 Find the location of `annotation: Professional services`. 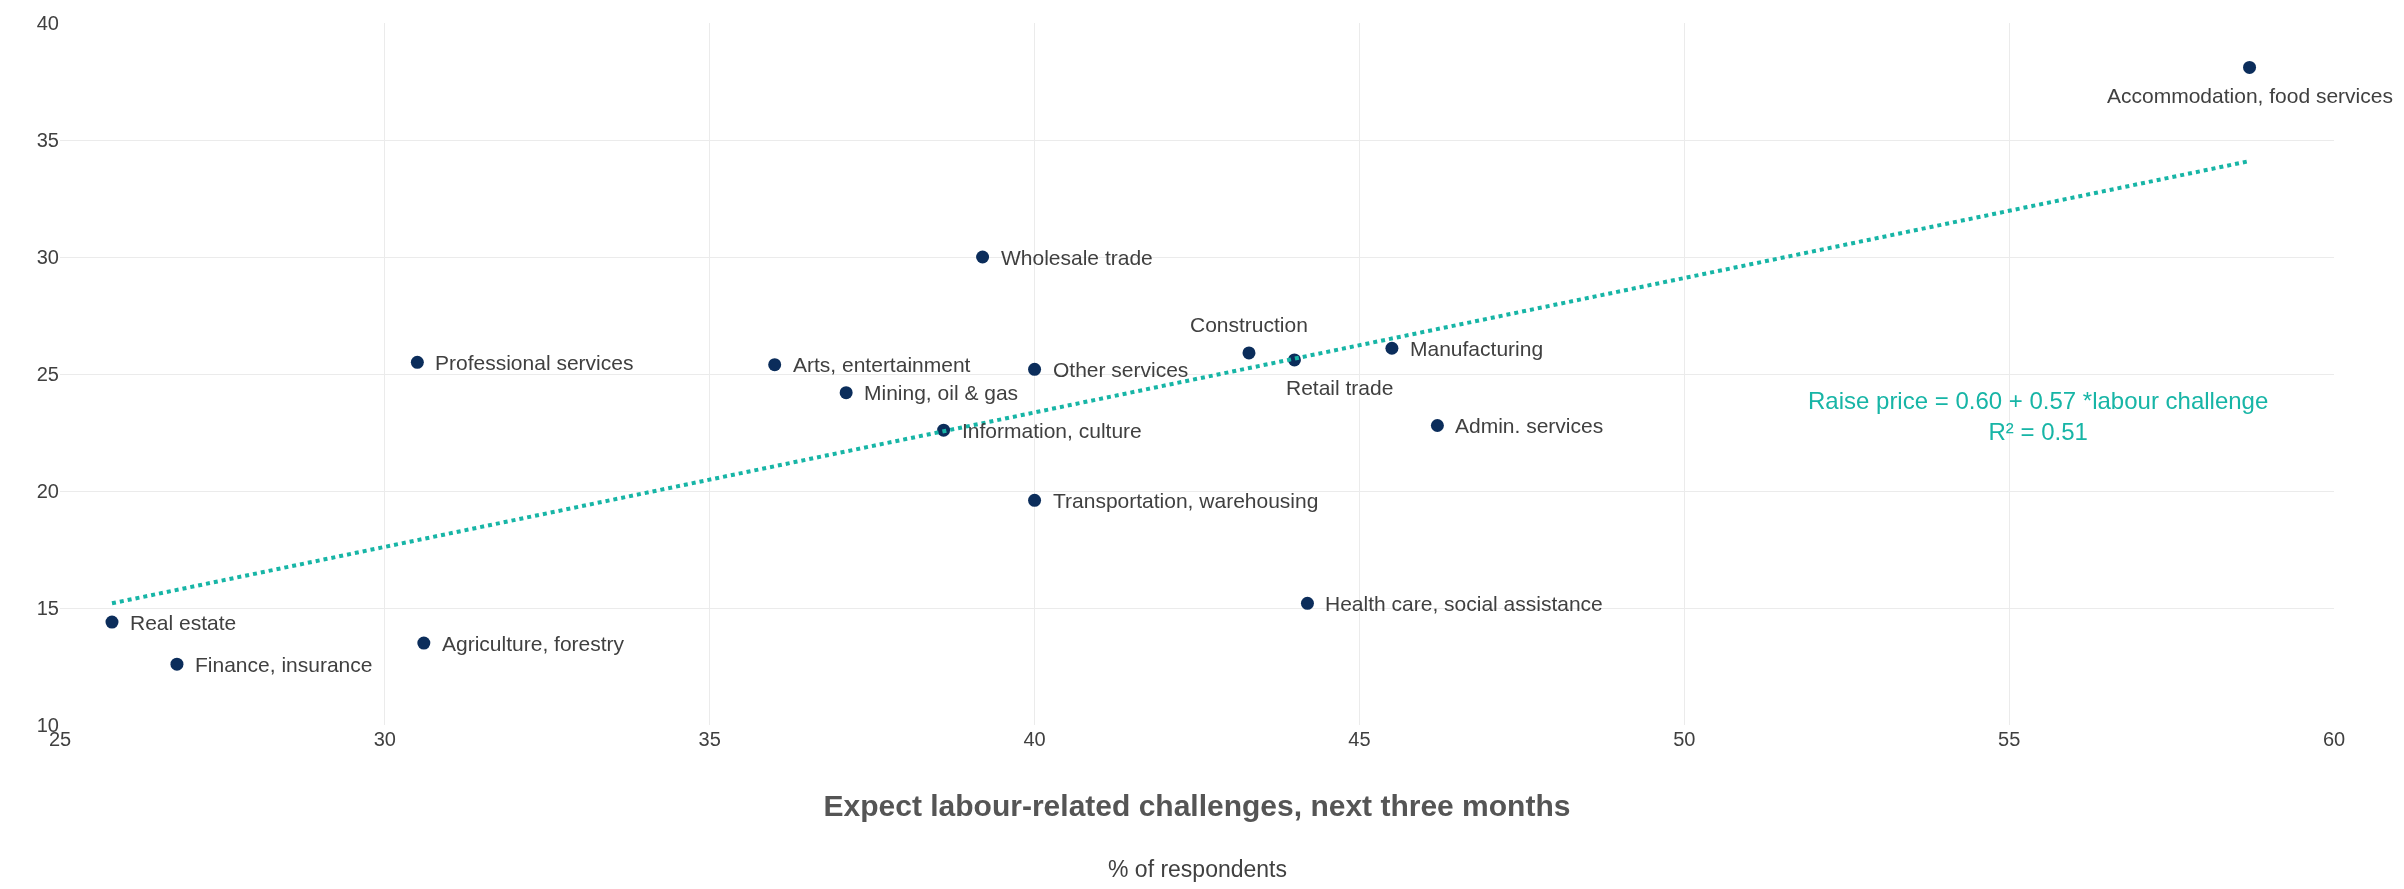

annotation: Professional services is located at coordinates (534, 362).